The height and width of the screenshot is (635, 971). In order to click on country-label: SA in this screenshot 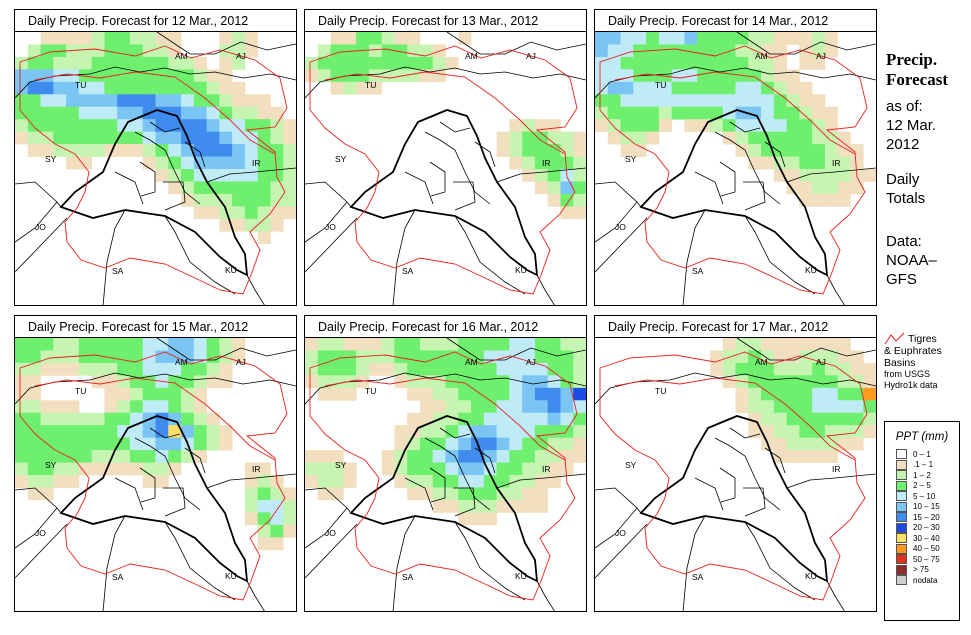, I will do `click(408, 271)`.